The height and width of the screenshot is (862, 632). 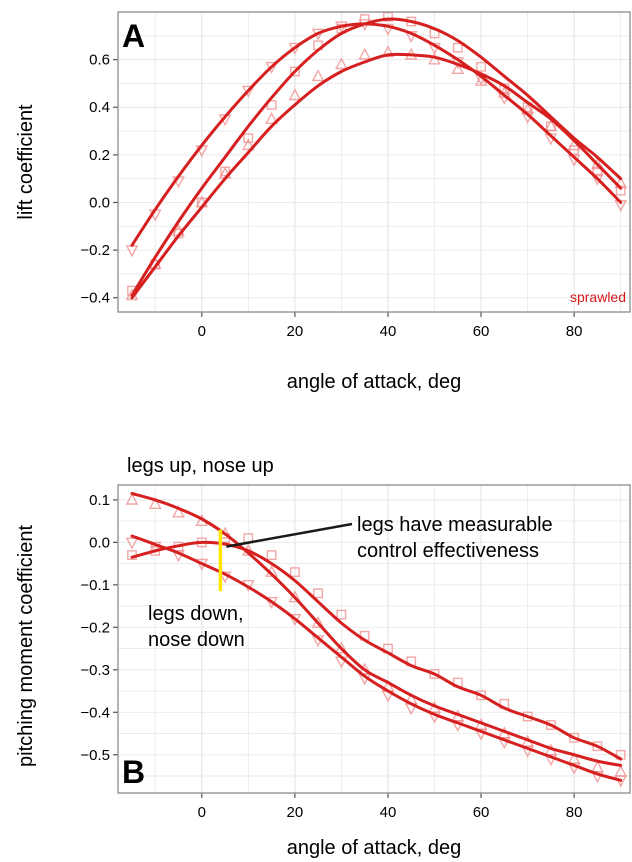 What do you see at coordinates (26, 646) in the screenshot?
I see `panel-b-ylabel: pitching moment coefficient` at bounding box center [26, 646].